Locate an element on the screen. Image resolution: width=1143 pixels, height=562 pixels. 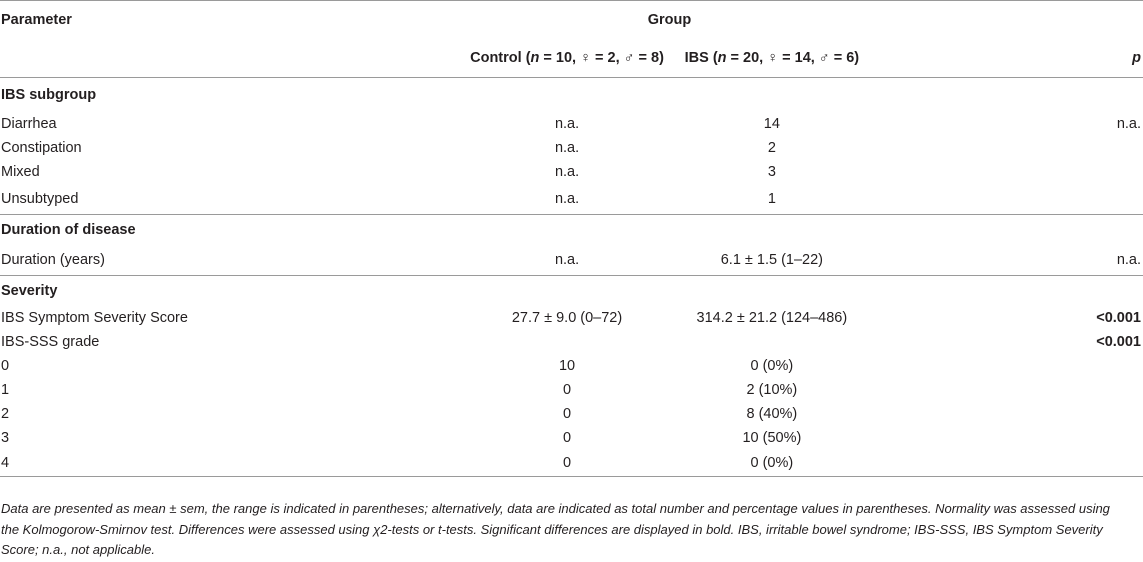
section-duration: Duration of disease is located at coordinates (571, 230).